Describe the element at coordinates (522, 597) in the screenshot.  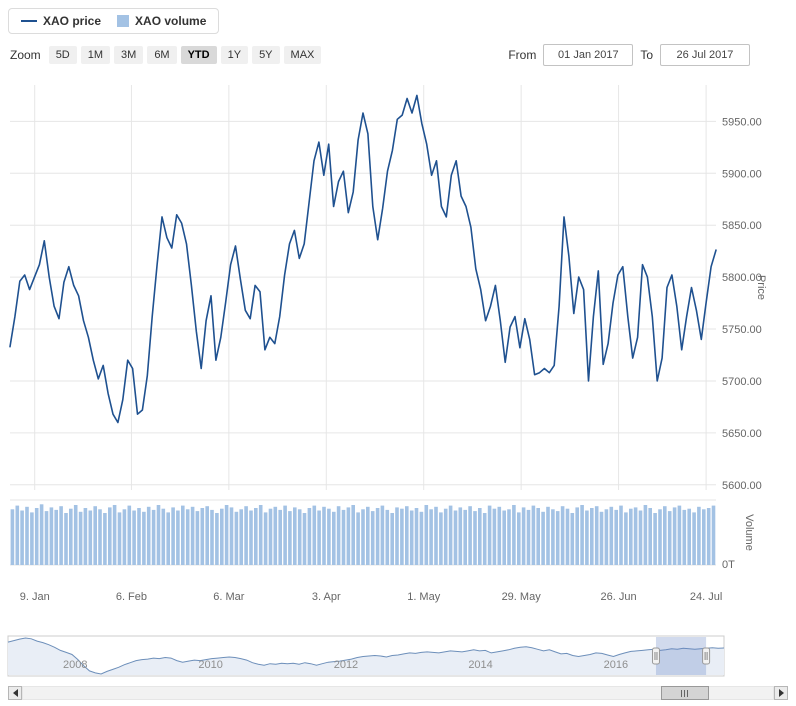
I see `x-axis-label: 29. May` at that location.